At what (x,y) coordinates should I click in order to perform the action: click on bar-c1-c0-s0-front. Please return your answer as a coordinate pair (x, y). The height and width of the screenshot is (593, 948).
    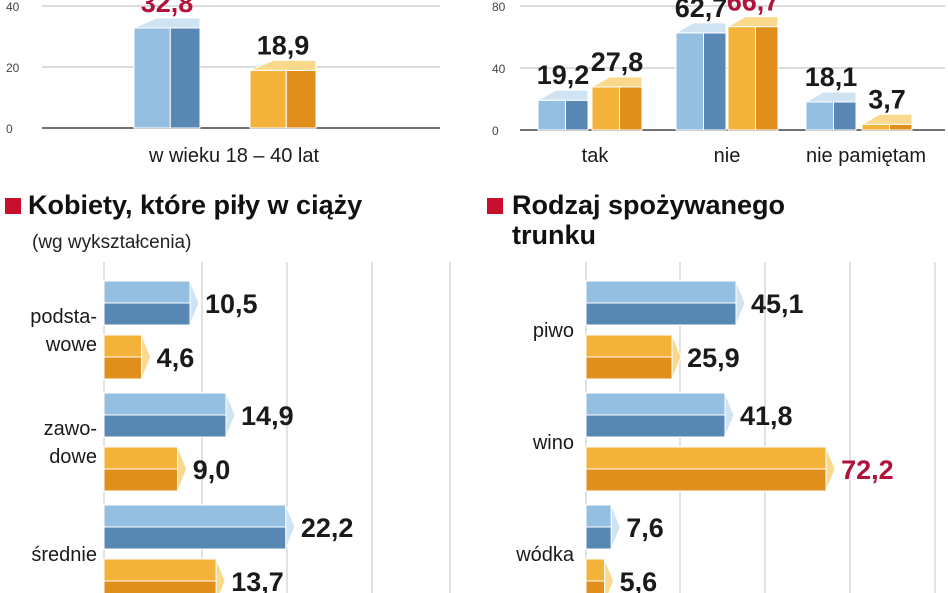
    Looking at the image, I should click on (551, 115).